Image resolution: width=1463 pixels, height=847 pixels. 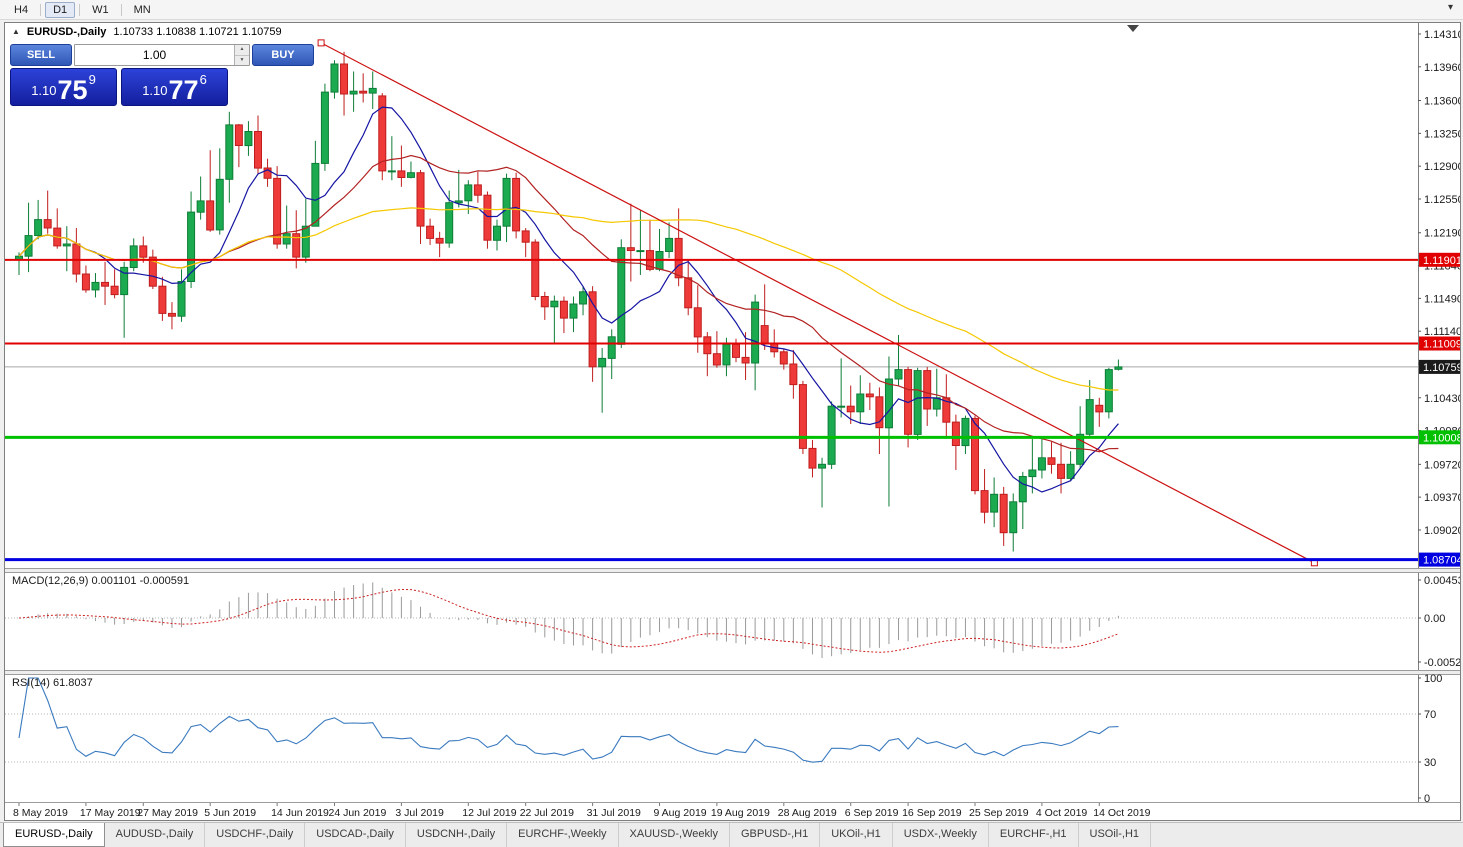 I want to click on date-axis-label: 25 Sep 2019, so click(x=999, y=813).